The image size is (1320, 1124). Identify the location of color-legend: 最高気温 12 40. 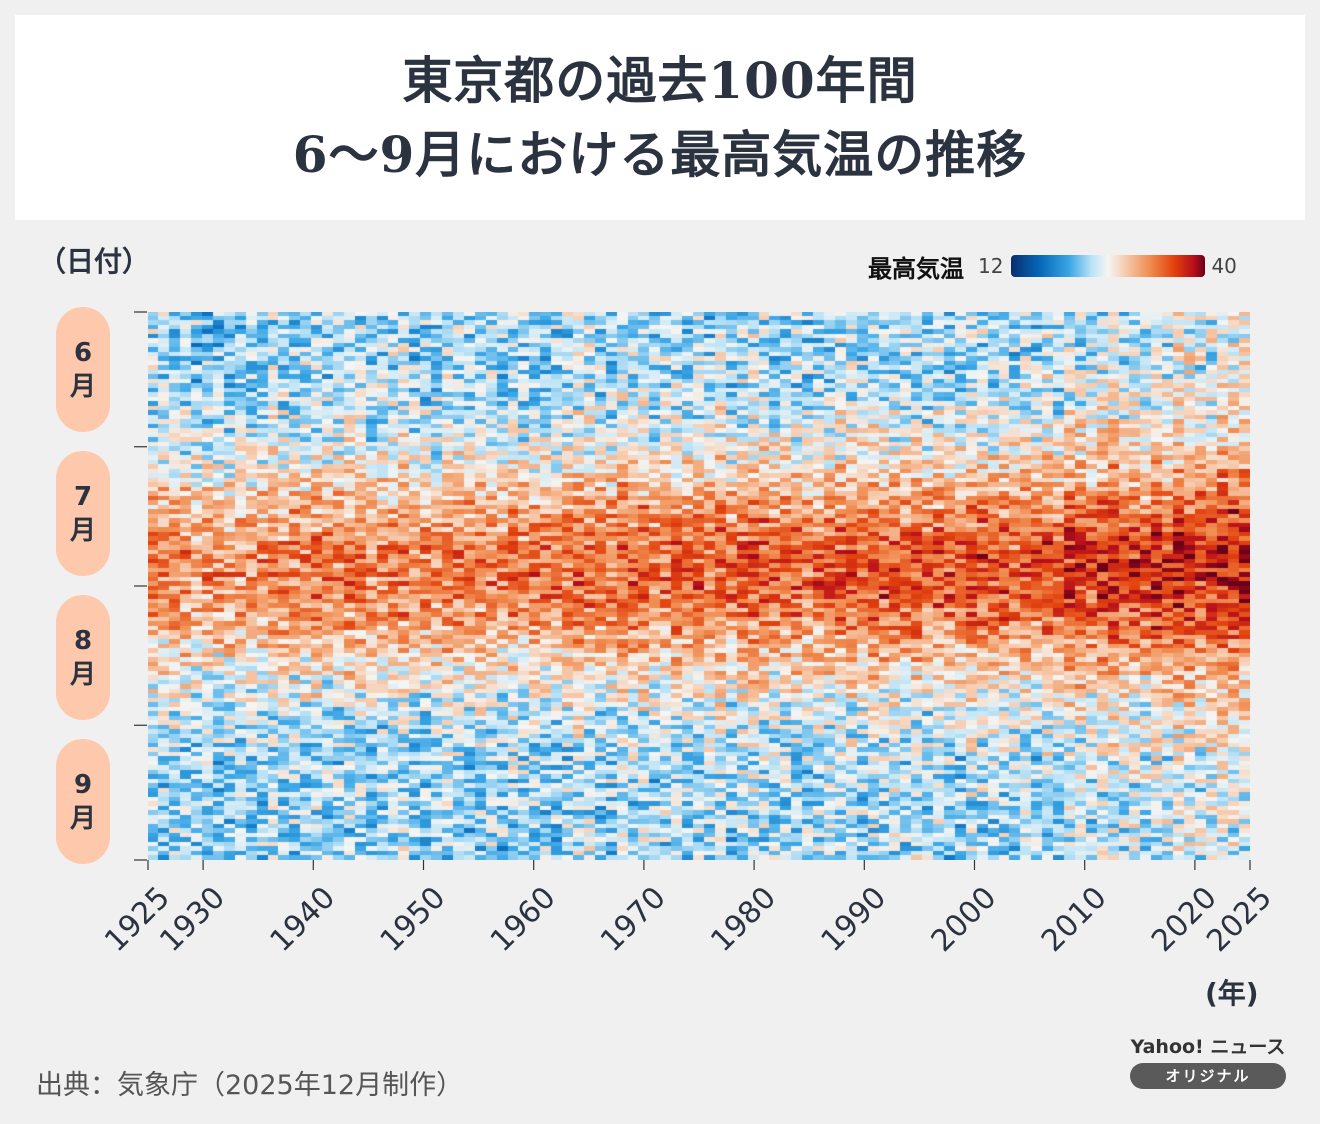
(1052, 266).